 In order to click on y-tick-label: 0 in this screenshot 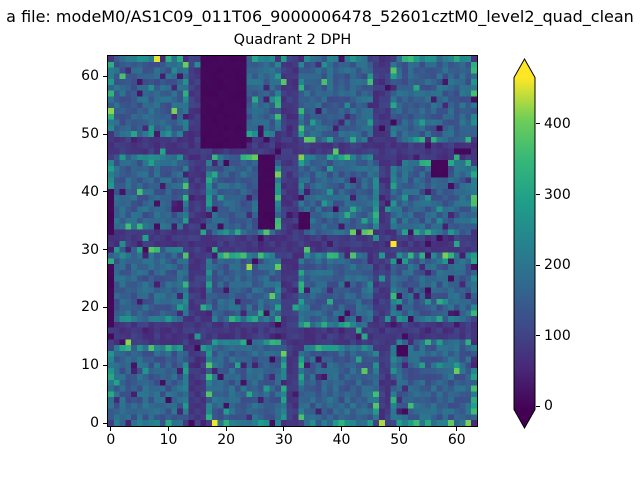, I will do `click(94, 423)`.